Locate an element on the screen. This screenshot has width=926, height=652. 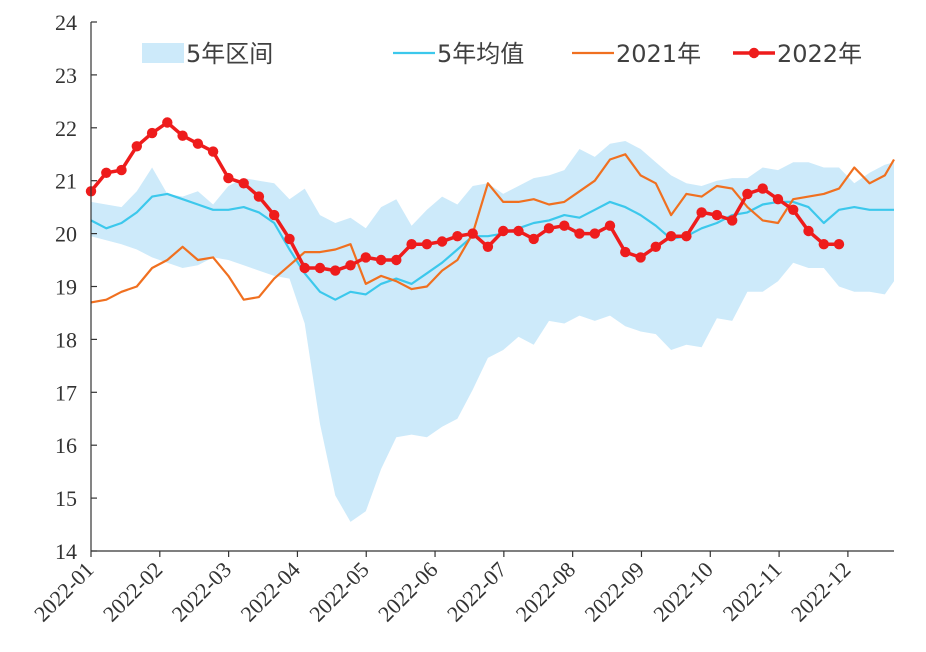
x-tick-label: 2022-11 is located at coordinates (752, 591).